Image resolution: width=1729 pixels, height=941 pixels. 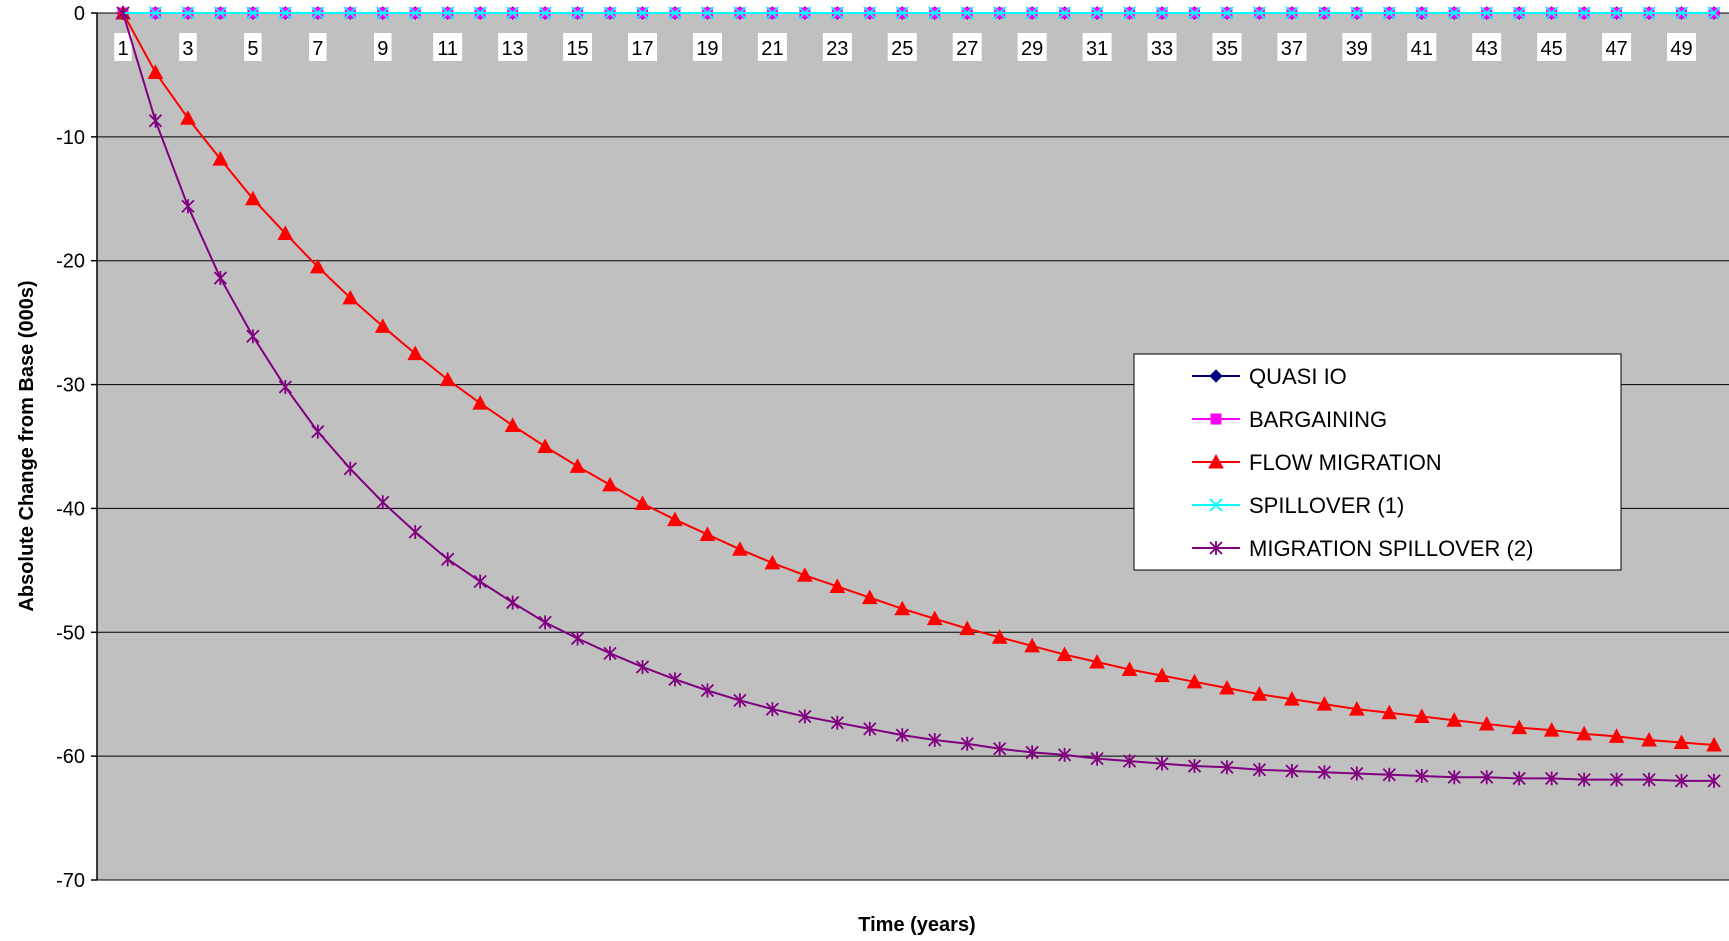 What do you see at coordinates (1289, 419) in the screenshot?
I see `legend-item: BARGAINING` at bounding box center [1289, 419].